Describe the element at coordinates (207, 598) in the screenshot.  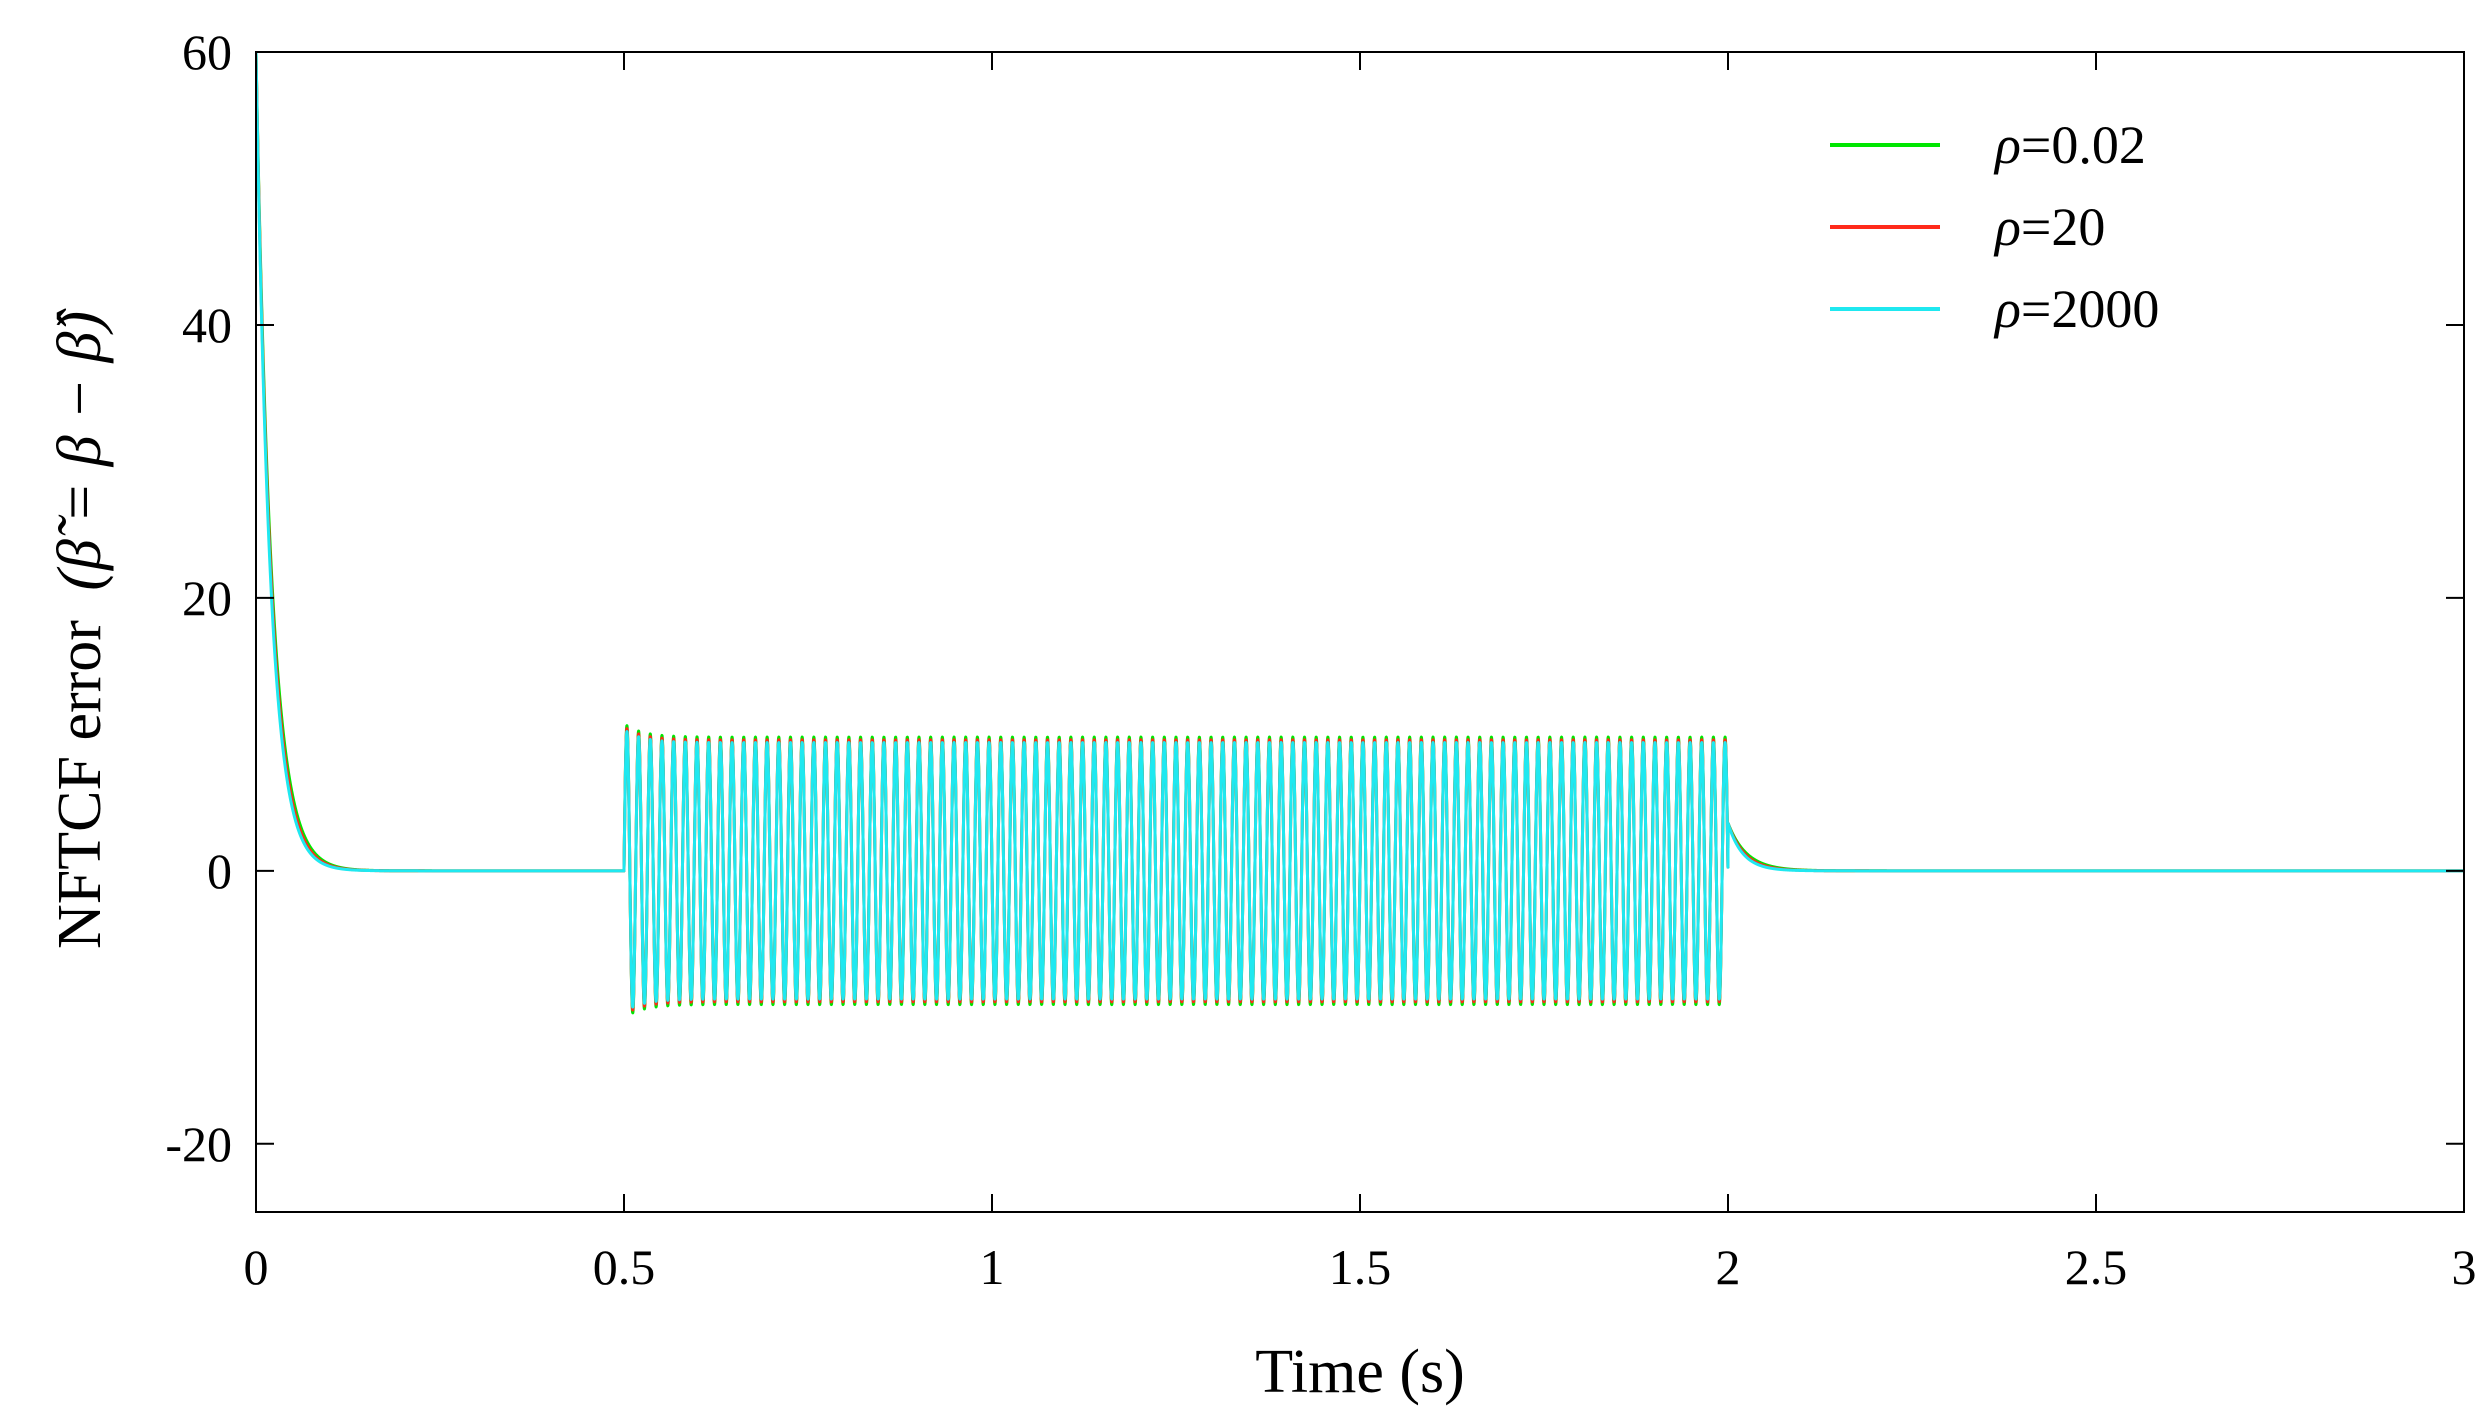
I see `y-tick-label: 20` at that location.